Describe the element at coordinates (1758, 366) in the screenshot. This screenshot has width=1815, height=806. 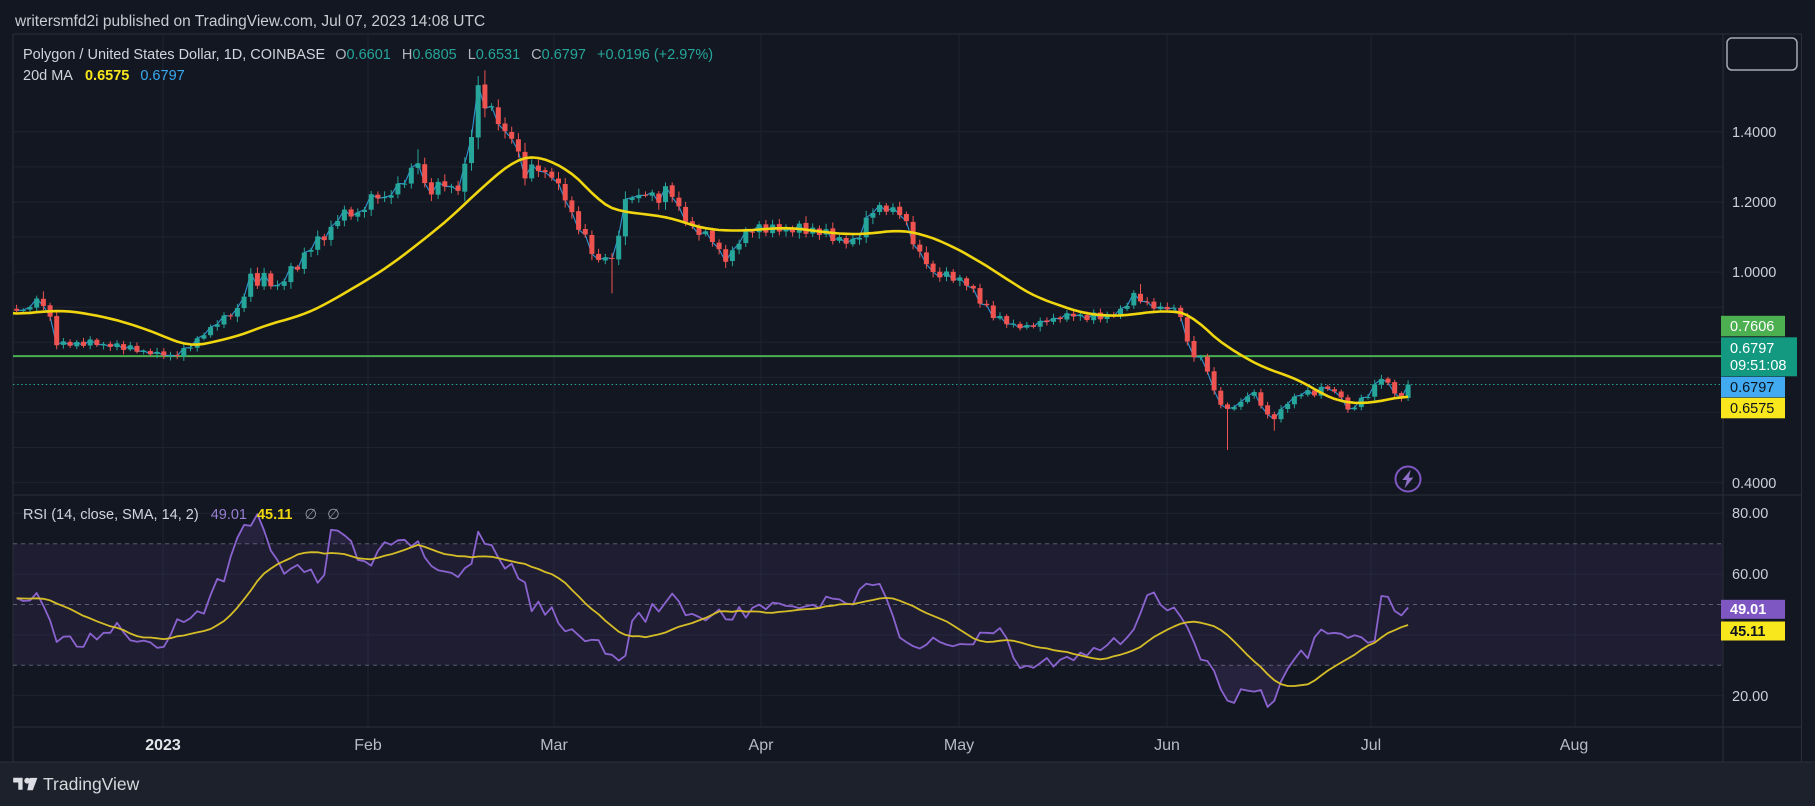
I see `svg-text: 09:51:08` at that location.